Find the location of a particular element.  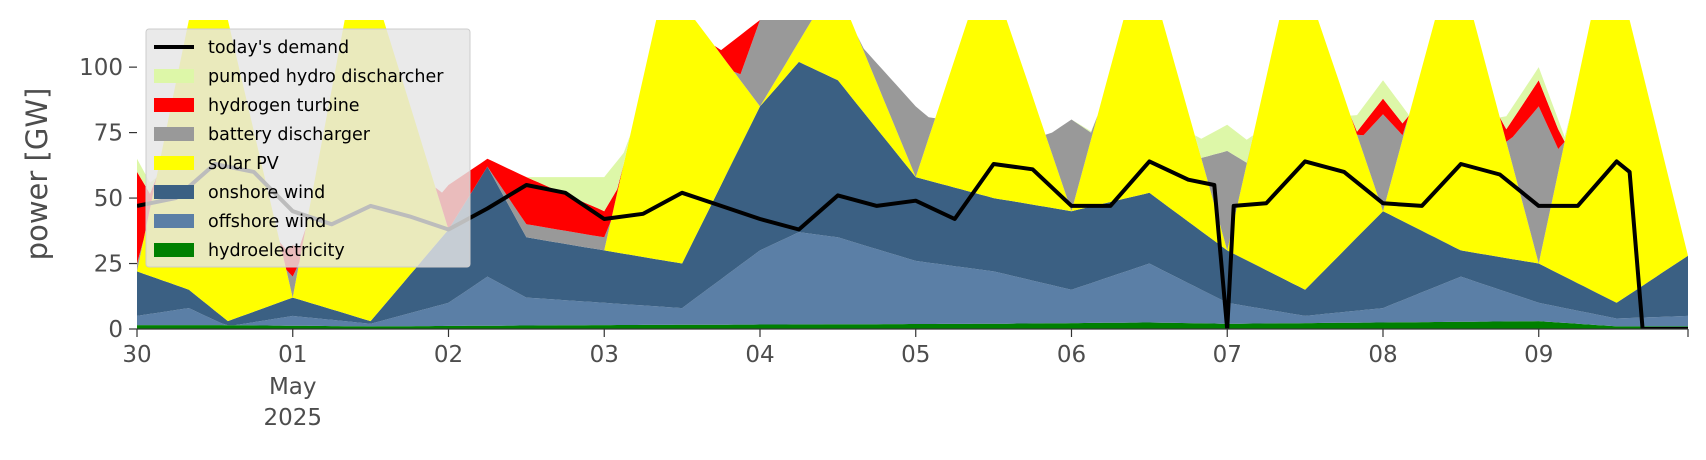

x-tick-label: 01 is located at coordinates (292, 355).